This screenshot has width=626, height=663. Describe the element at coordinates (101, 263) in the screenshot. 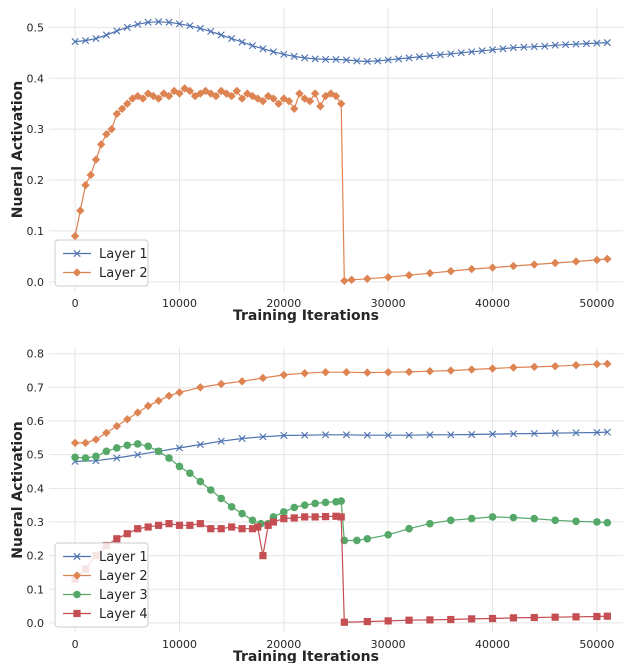

I see `legend: Layer 1 Layer 2` at that location.